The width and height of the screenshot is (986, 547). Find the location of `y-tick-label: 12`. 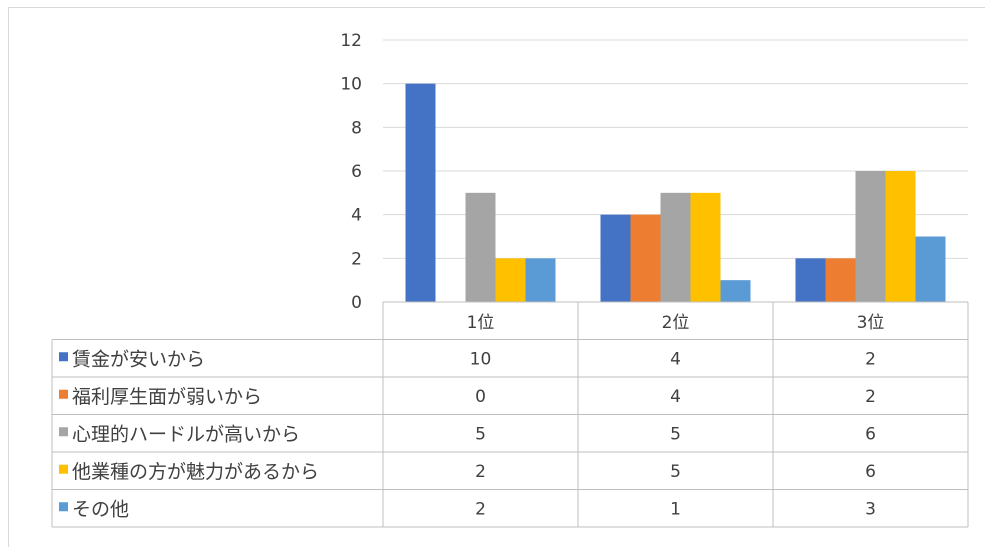

y-tick-label: 12 is located at coordinates (351, 41).